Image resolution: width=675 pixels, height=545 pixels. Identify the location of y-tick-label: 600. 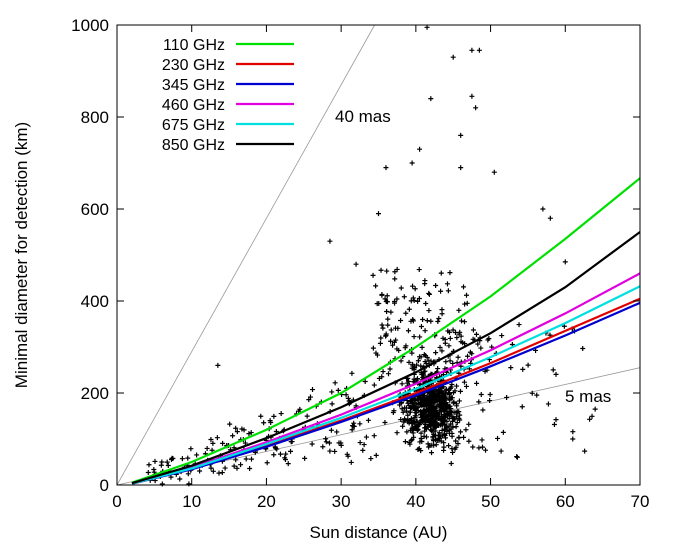
(95, 209).